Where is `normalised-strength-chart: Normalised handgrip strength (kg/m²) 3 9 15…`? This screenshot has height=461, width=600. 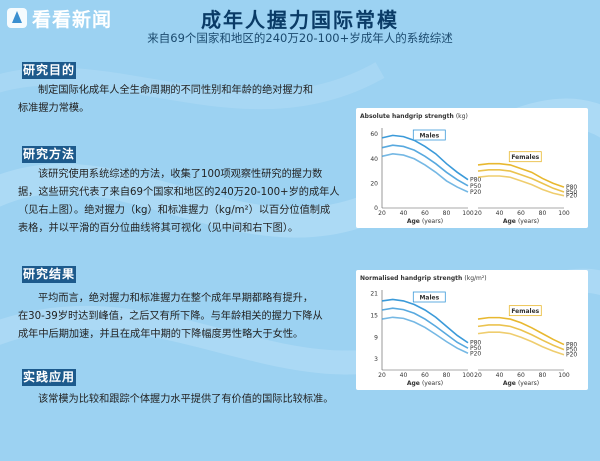 normalised-strength-chart: Normalised handgrip strength (kg/m²) 3 9 15… is located at coordinates (472, 330).